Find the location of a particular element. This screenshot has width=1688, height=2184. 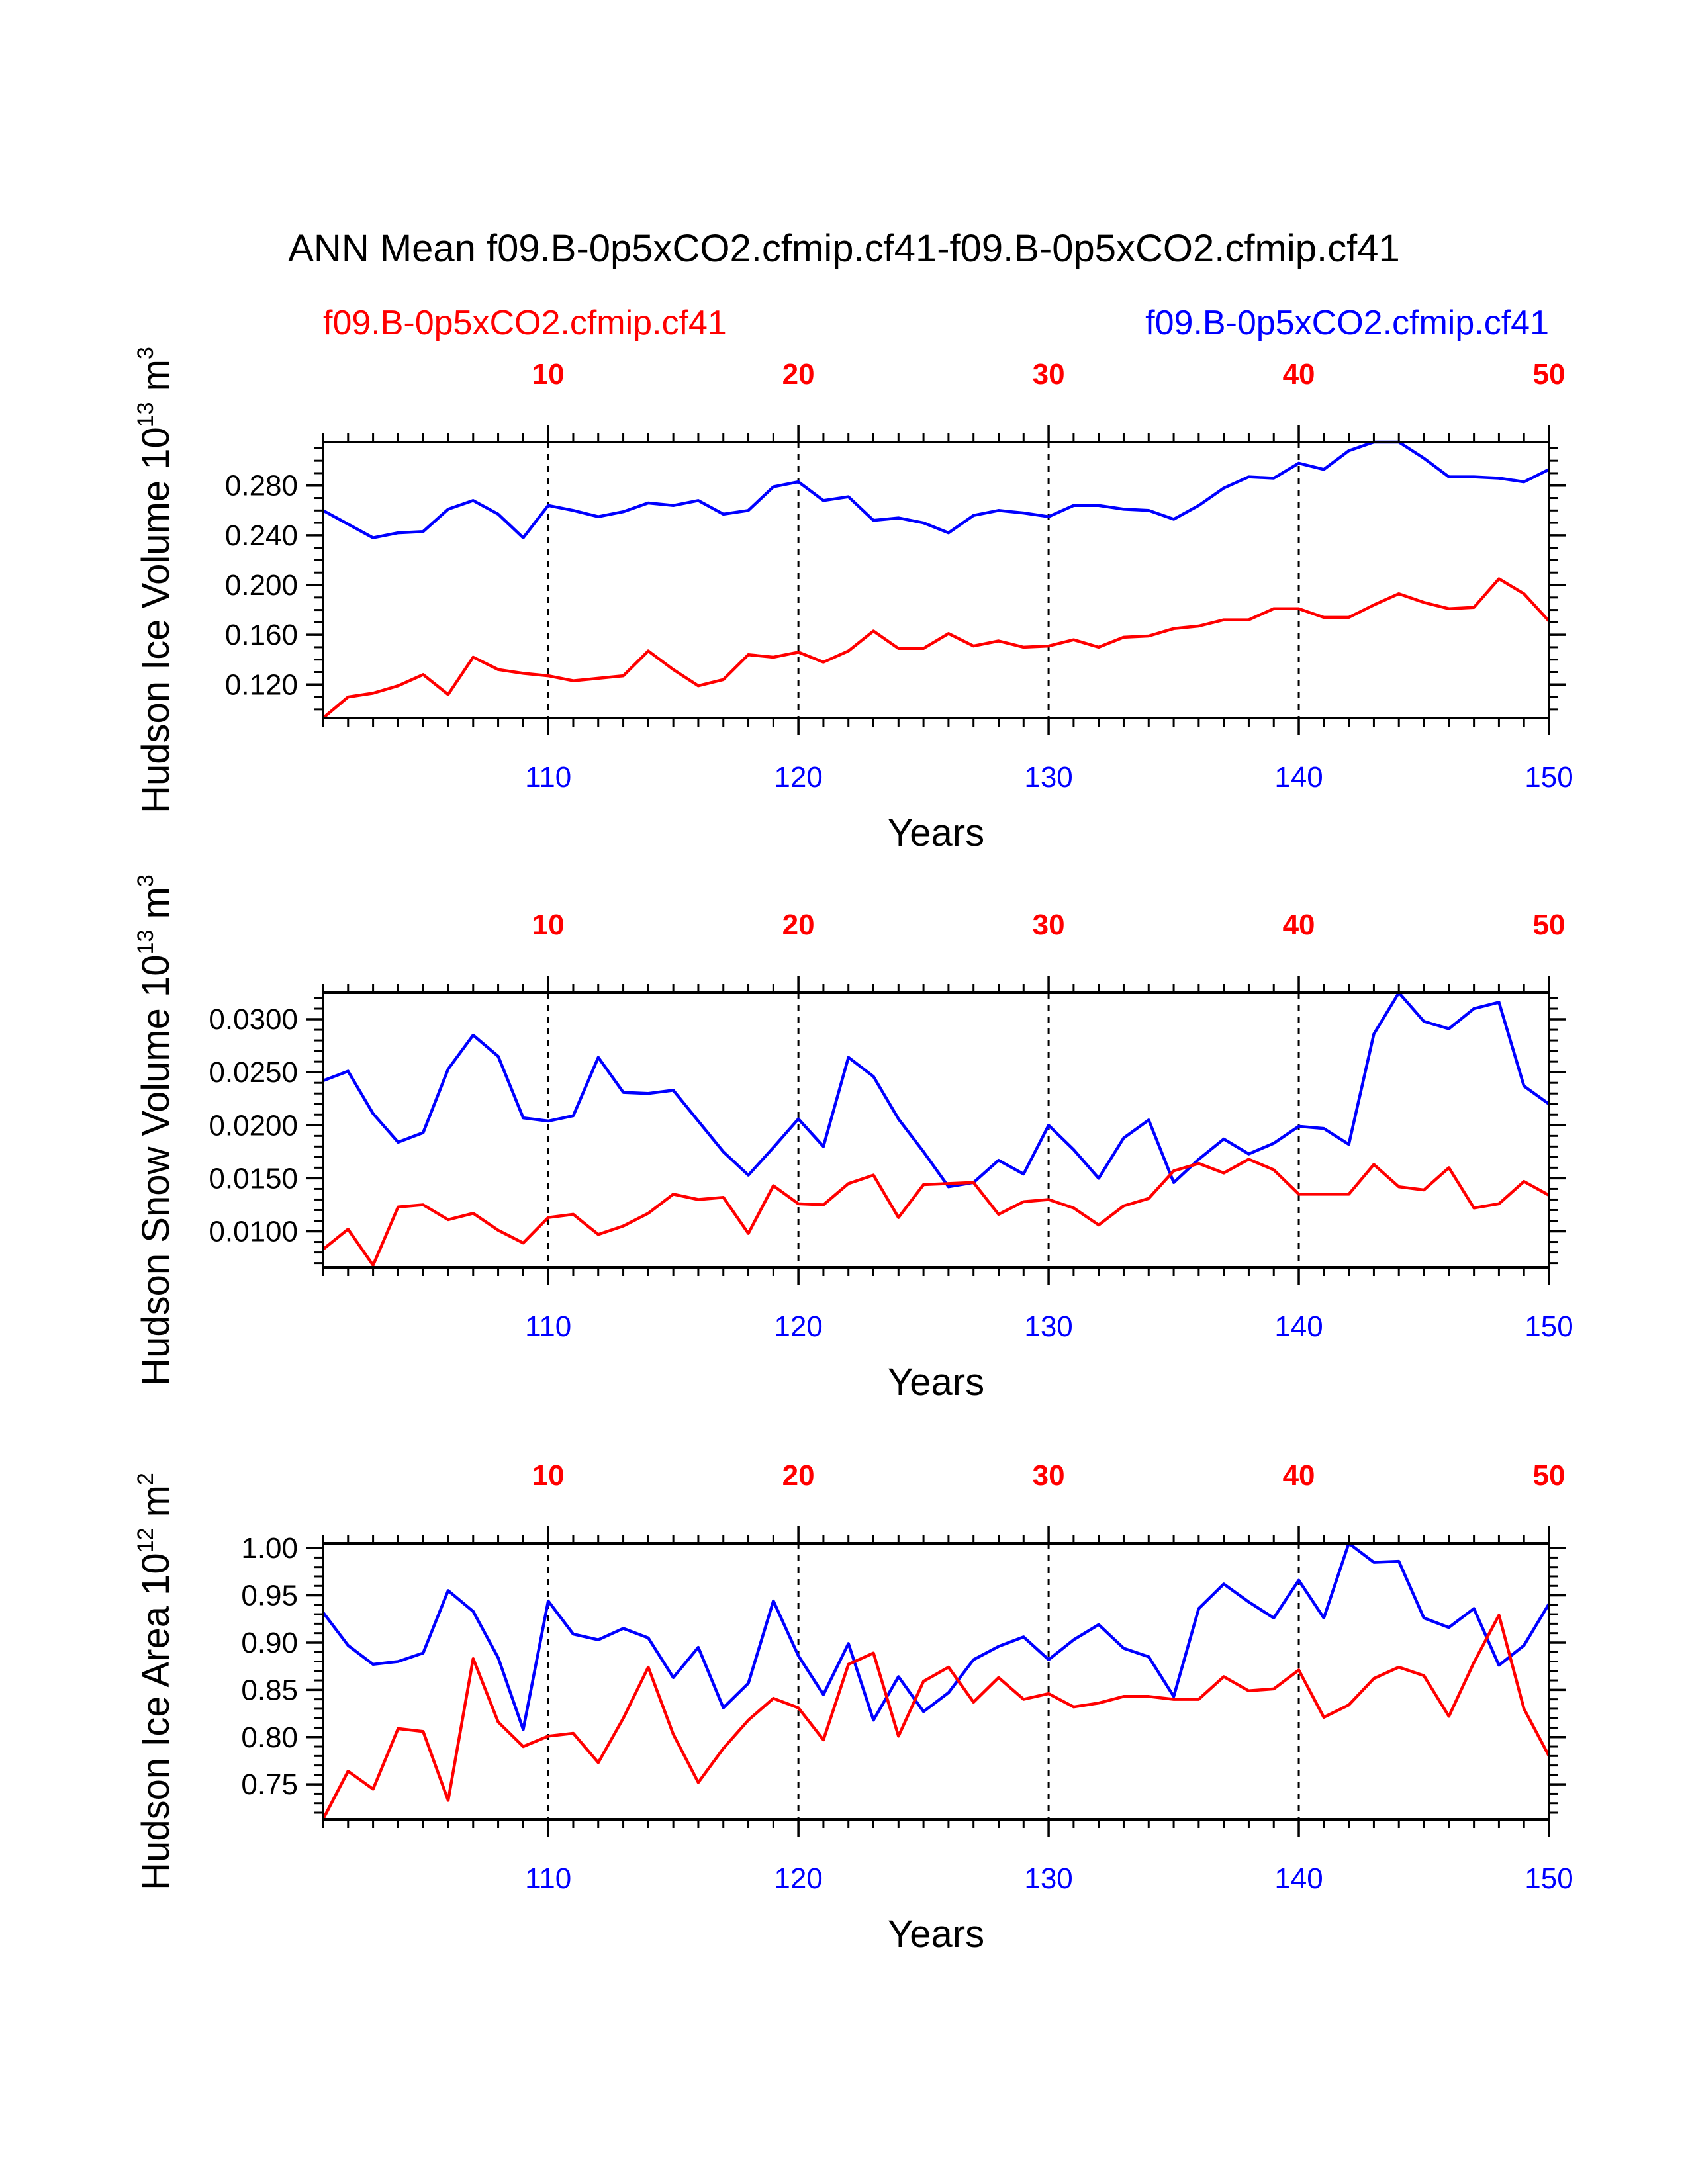

legend-label-red: f09.B-0p5xCO2.cfmip.cf41 is located at coordinates (525, 323).